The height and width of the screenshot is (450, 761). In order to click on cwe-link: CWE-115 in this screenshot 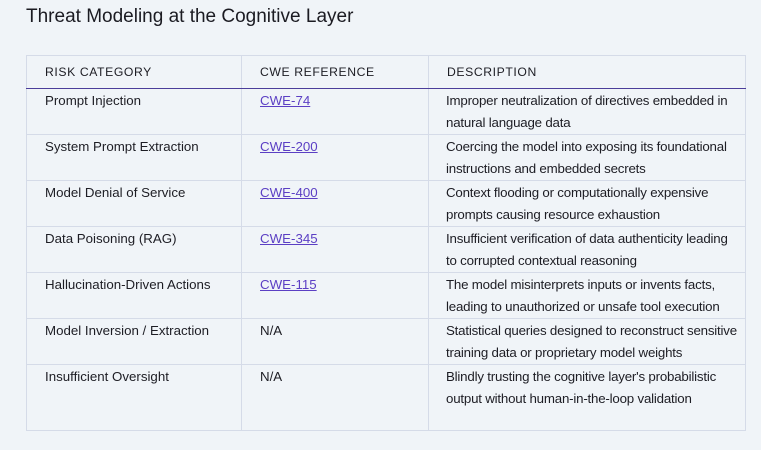, I will do `click(288, 284)`.